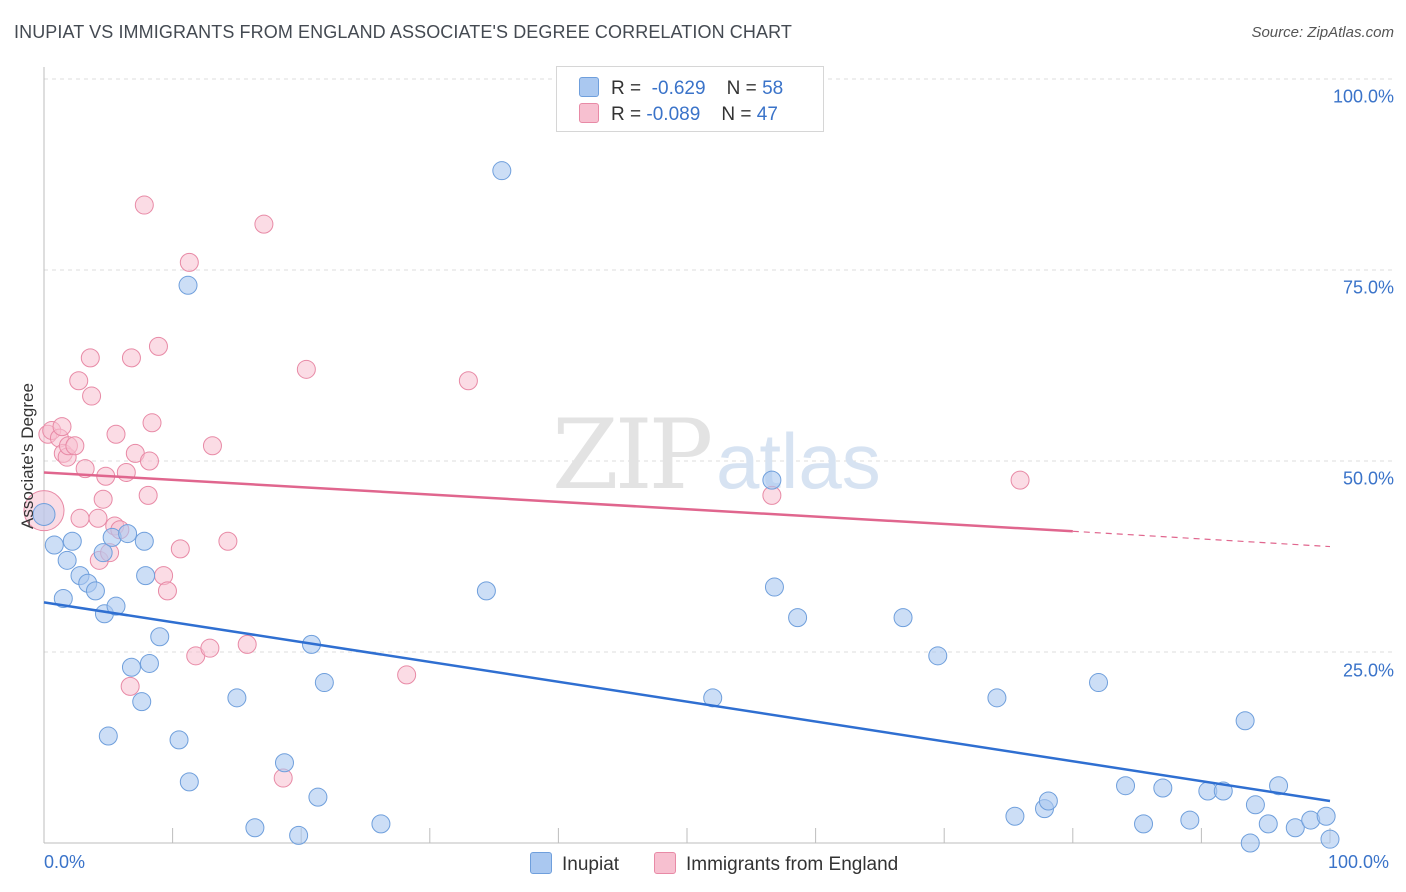 This screenshot has height=892, width=1406. Describe the element at coordinates (776, 864) in the screenshot. I see `legend-item-england: Immigrants from England` at that location.